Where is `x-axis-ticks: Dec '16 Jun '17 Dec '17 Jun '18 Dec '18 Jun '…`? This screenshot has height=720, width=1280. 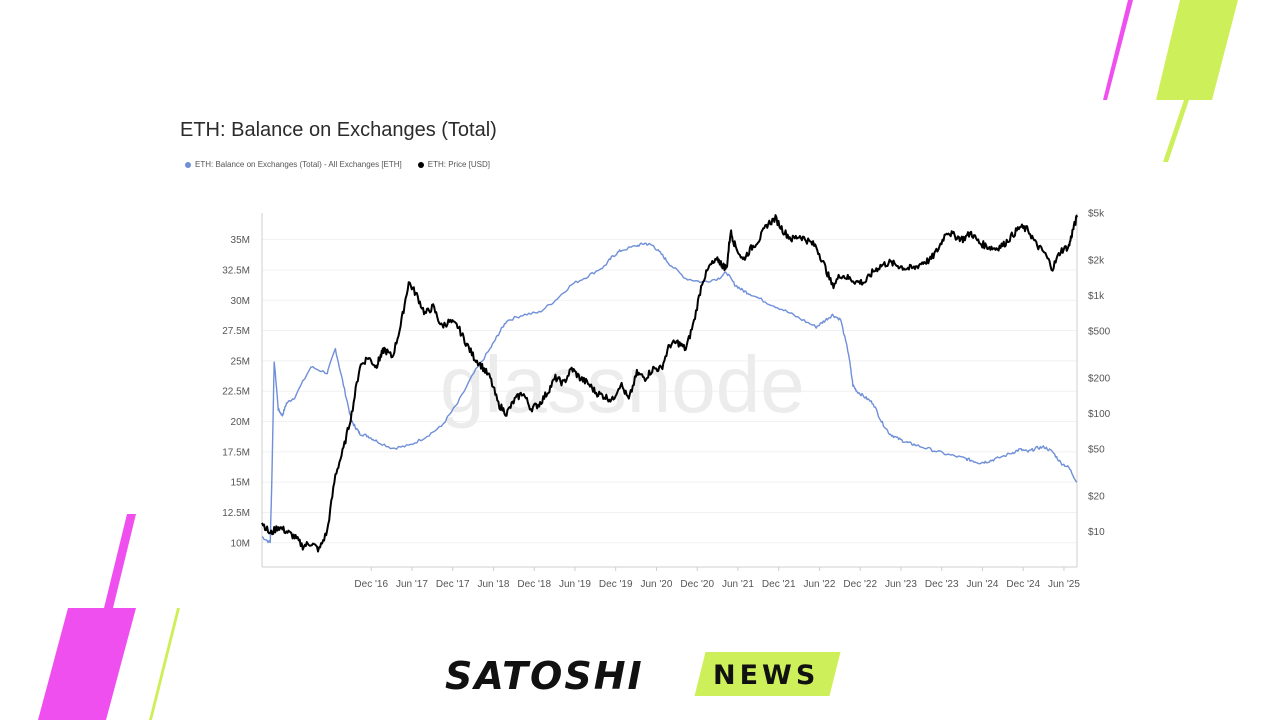 x-axis-ticks: Dec '16 Jun '17 Dec '17 Jun '18 Dec '18 Jun '… is located at coordinates (717, 578).